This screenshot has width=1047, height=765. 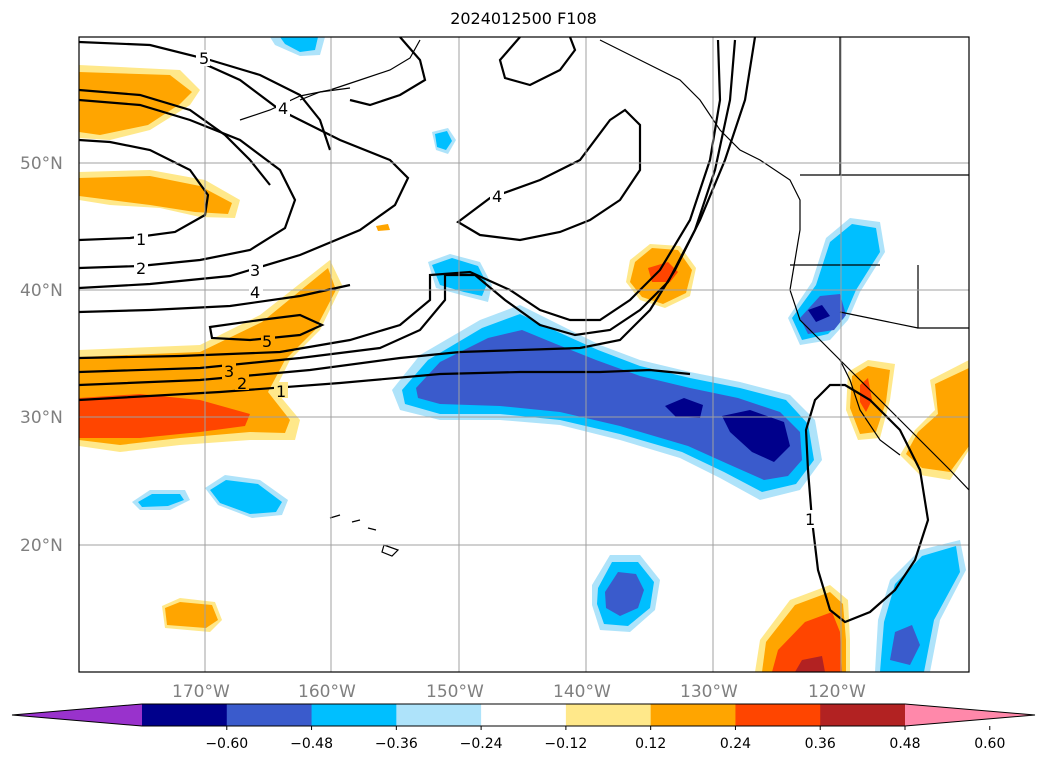 I want to click on colorbar-tick-label: 0.48, so click(x=904, y=744).